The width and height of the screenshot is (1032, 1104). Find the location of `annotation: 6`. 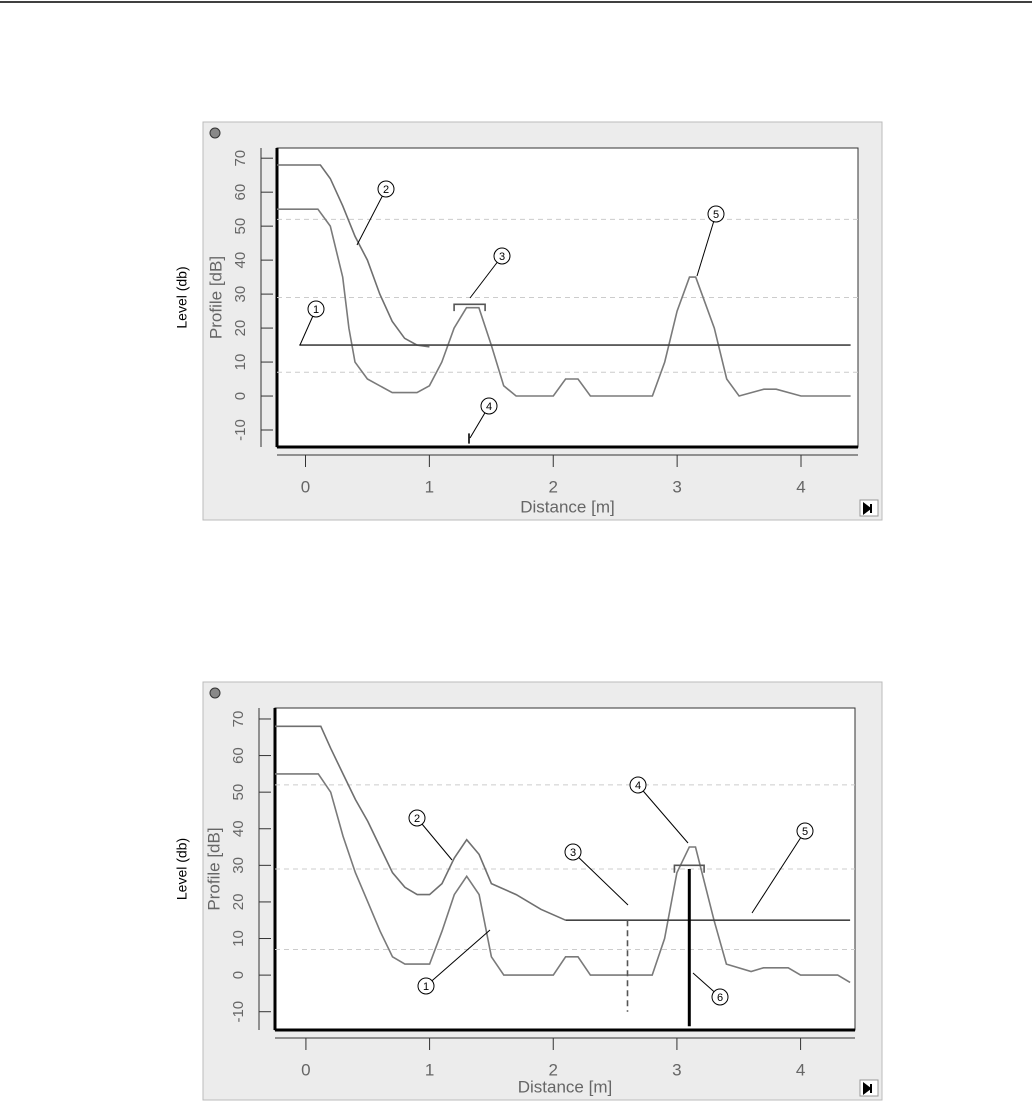

annotation: 6 is located at coordinates (720, 998).